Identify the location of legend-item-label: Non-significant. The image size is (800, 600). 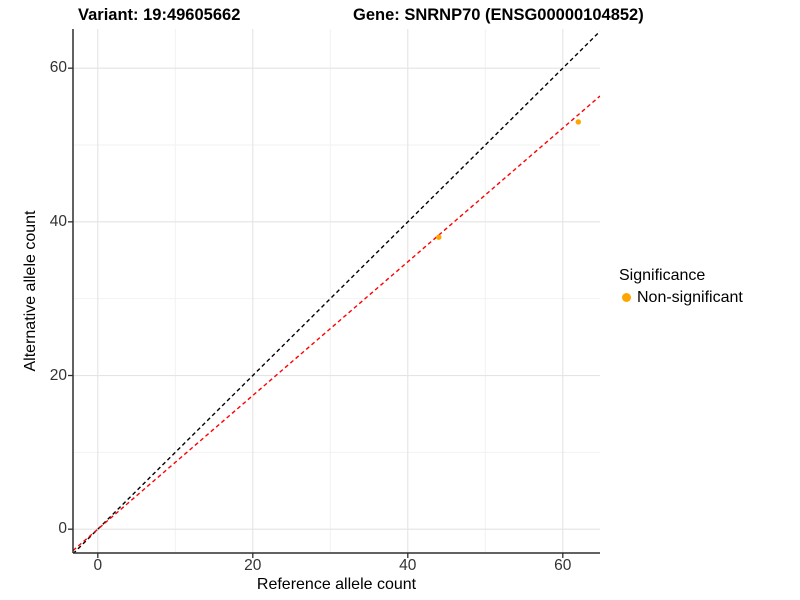
(690, 297).